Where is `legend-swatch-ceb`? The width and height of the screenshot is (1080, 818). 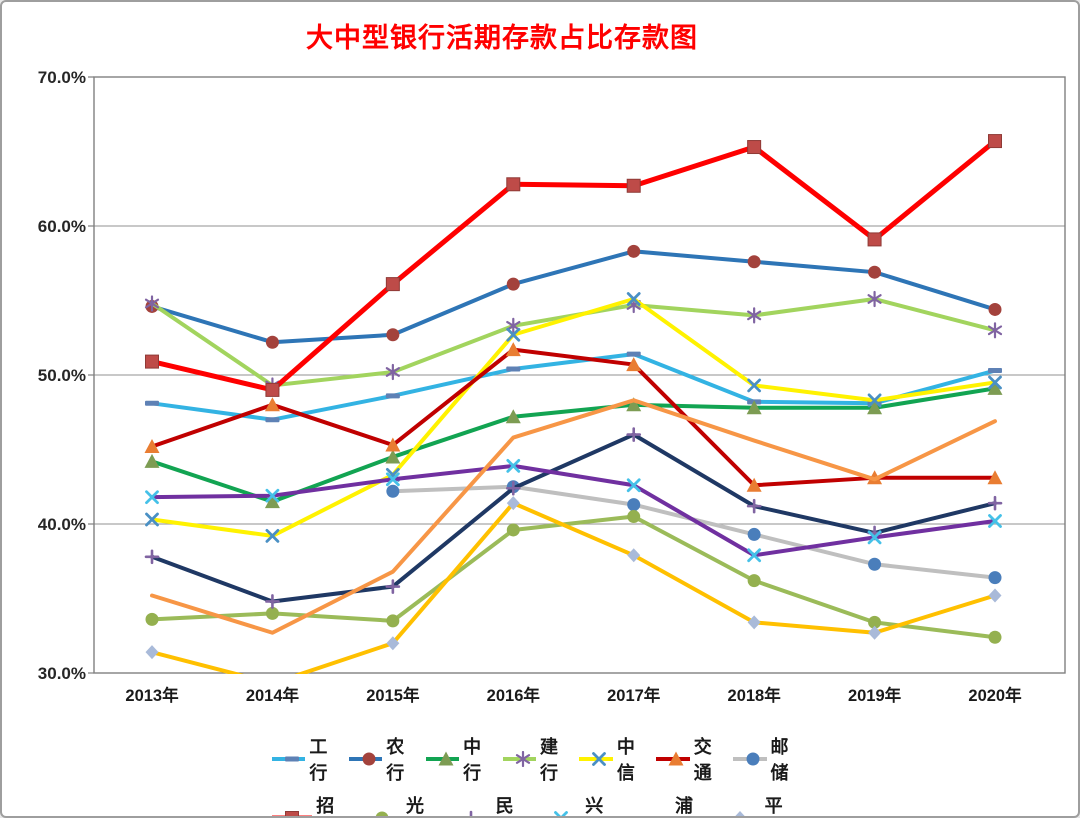 legend-swatch-ceb is located at coordinates (381, 813).